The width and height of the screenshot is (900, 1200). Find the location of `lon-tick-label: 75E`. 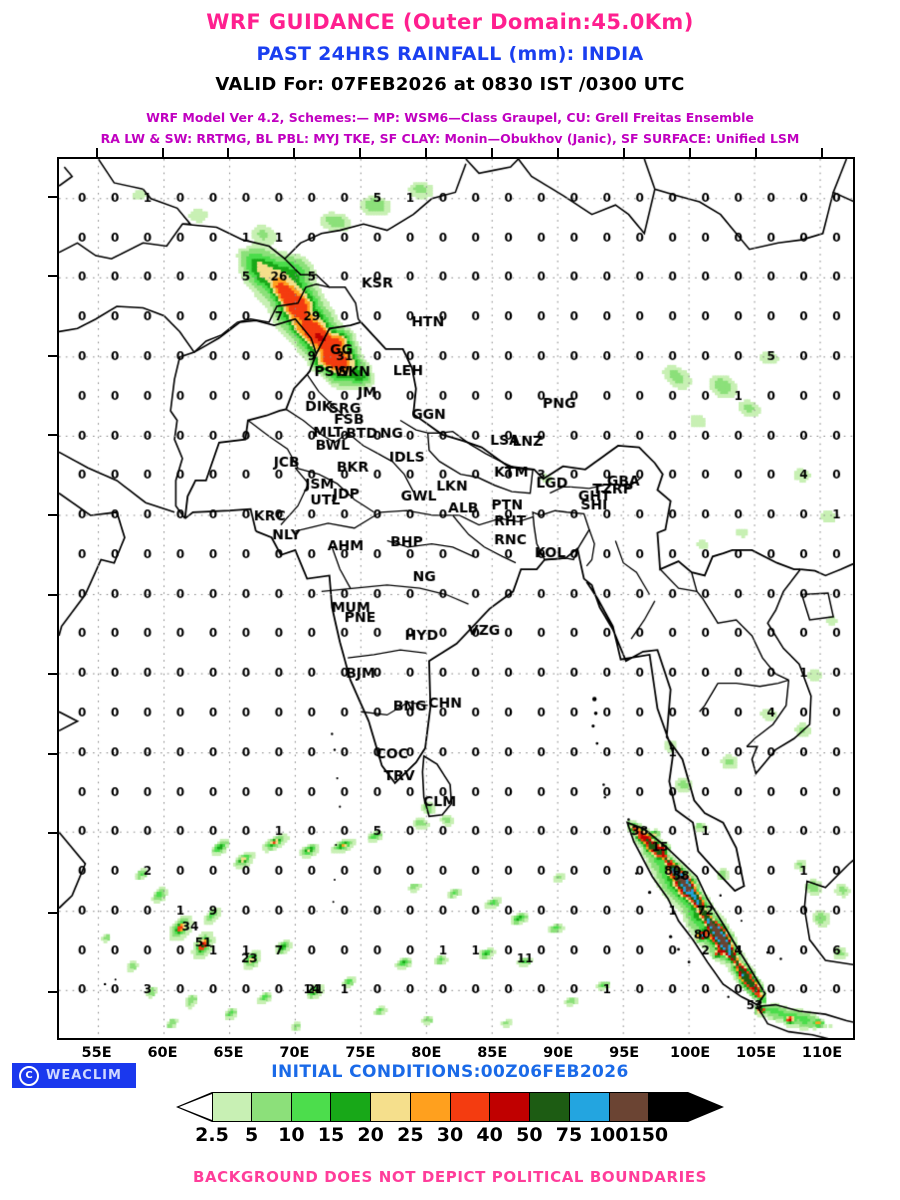

lon-tick-label: 75E is located at coordinates (360, 1053).